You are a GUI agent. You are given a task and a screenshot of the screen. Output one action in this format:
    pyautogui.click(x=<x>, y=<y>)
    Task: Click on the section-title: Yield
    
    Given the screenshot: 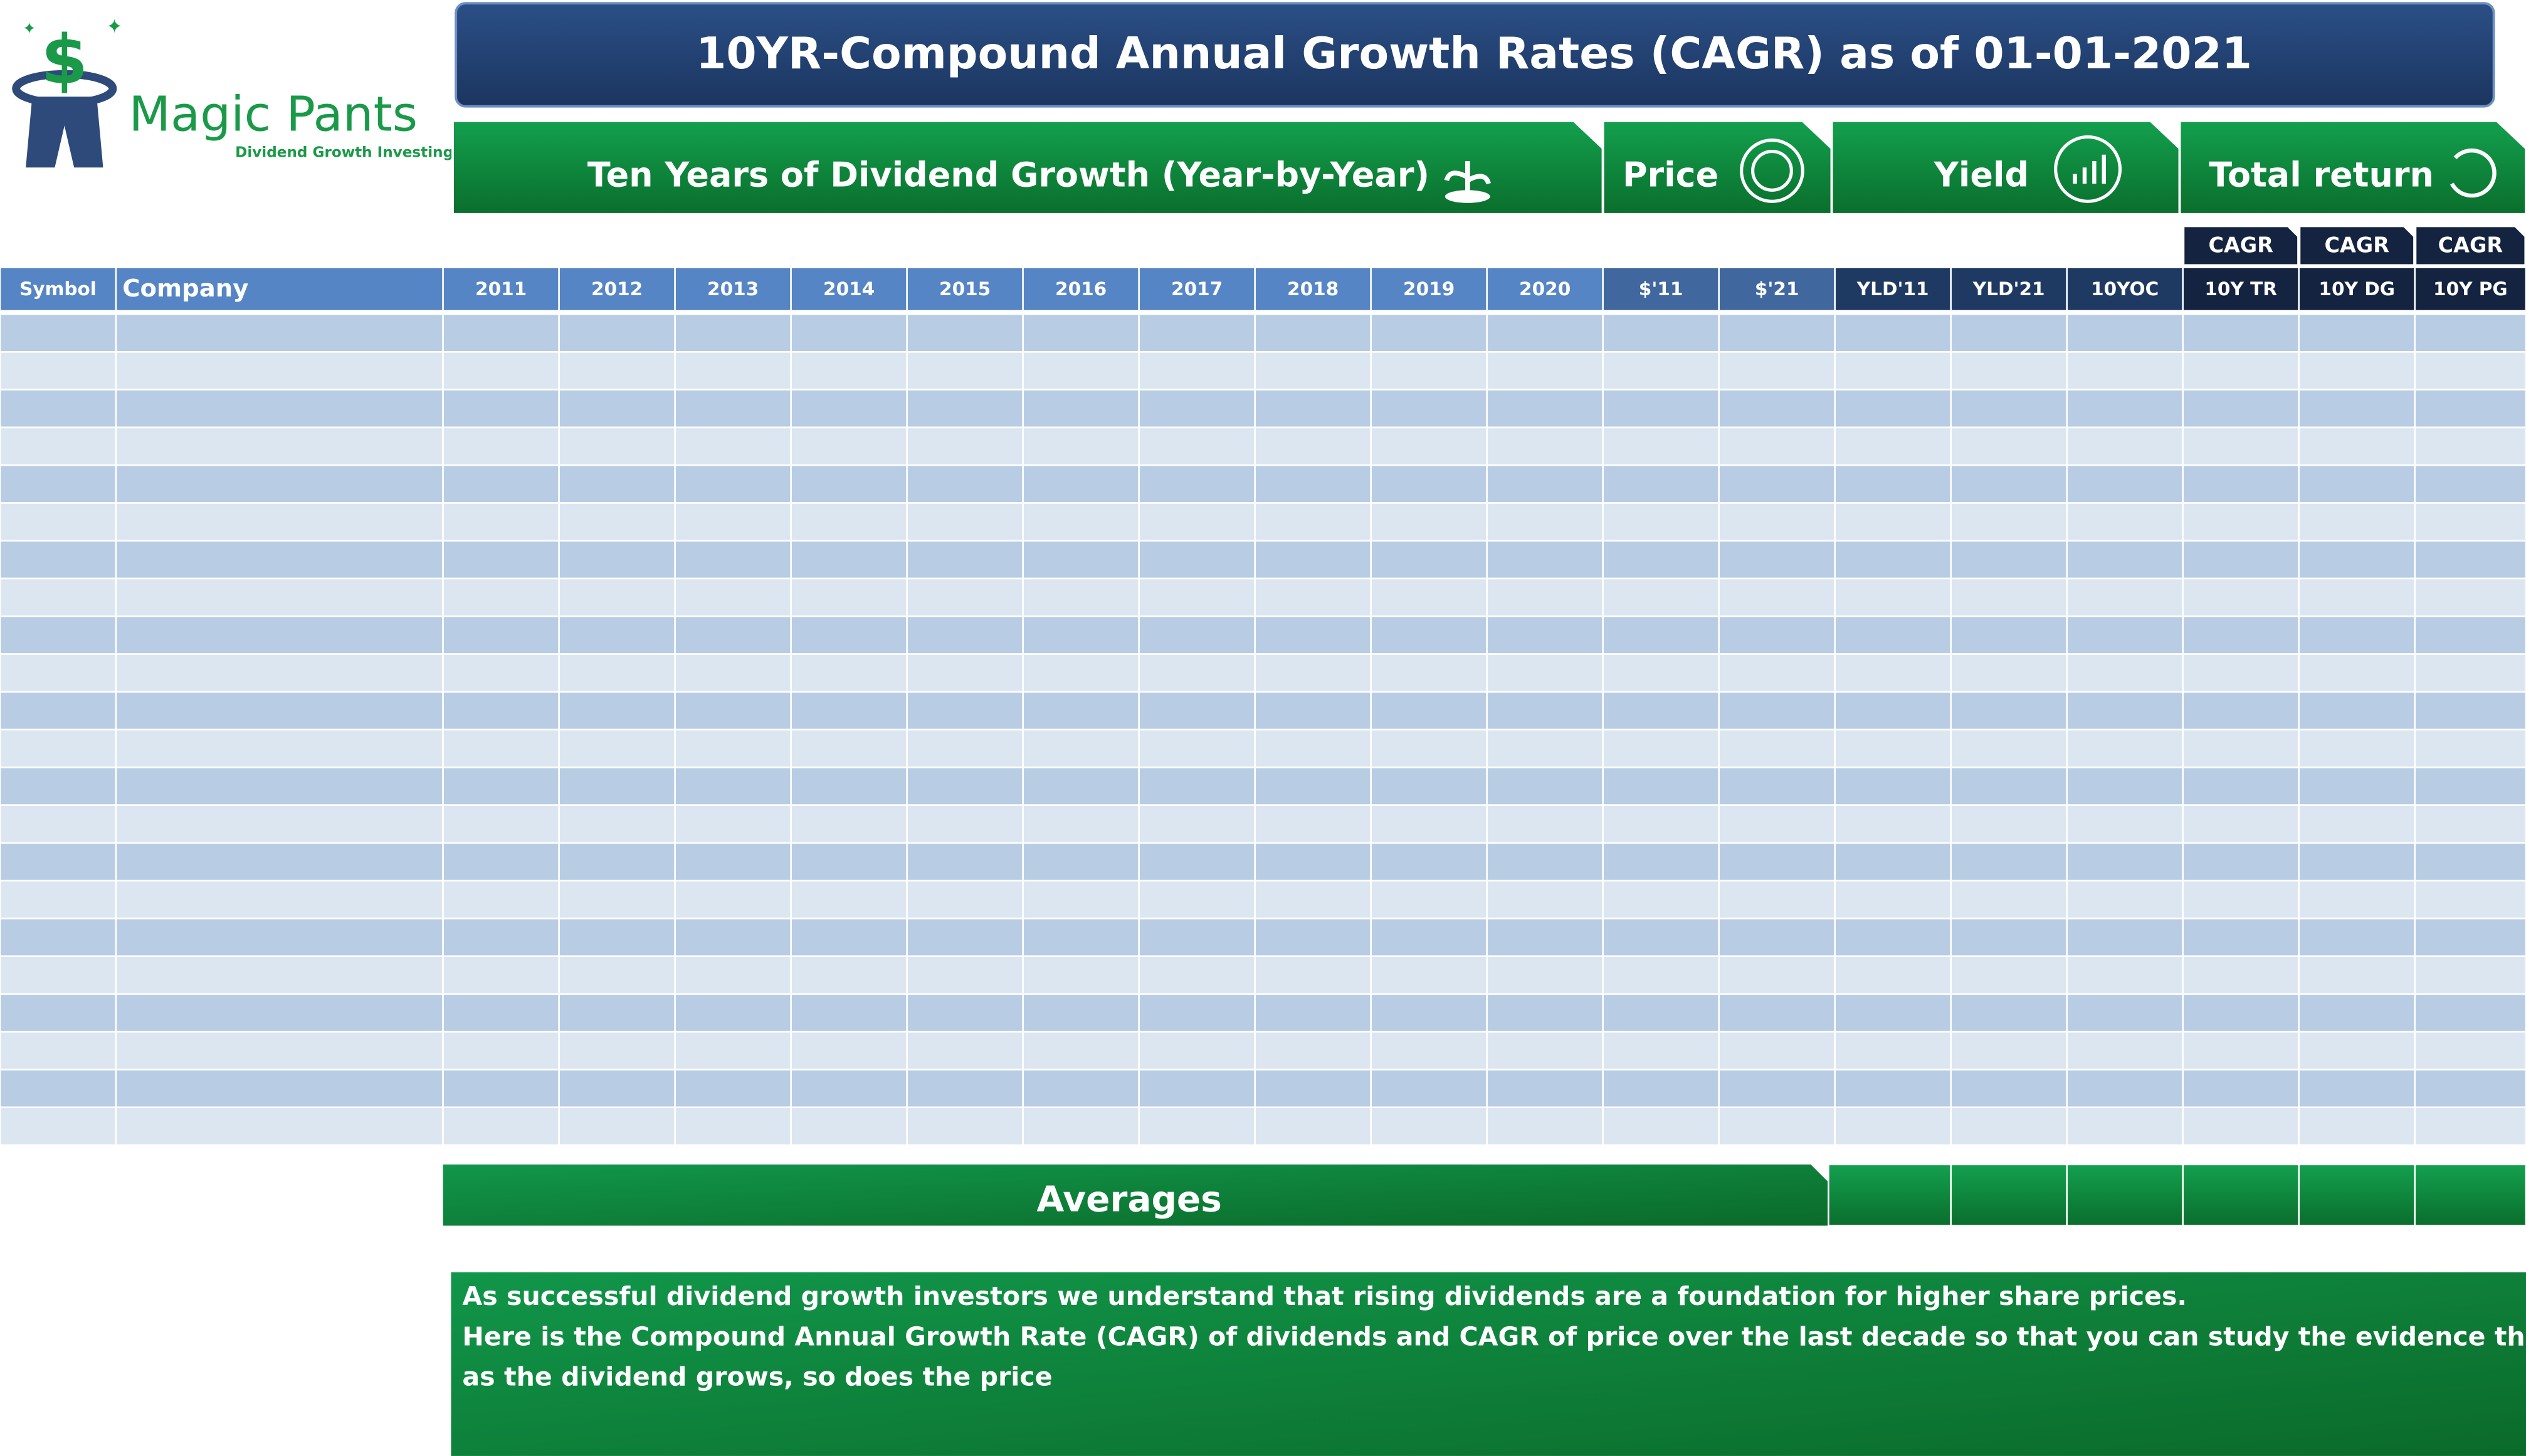 What is the action you would take?
    pyautogui.click(x=1981, y=175)
    